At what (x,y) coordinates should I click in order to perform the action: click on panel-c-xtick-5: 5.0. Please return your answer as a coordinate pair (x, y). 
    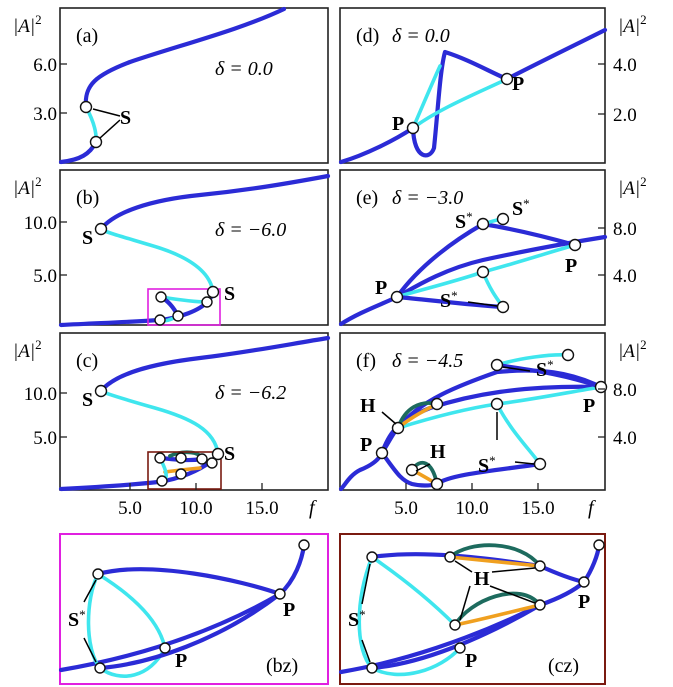
    Looking at the image, I should click on (130, 508).